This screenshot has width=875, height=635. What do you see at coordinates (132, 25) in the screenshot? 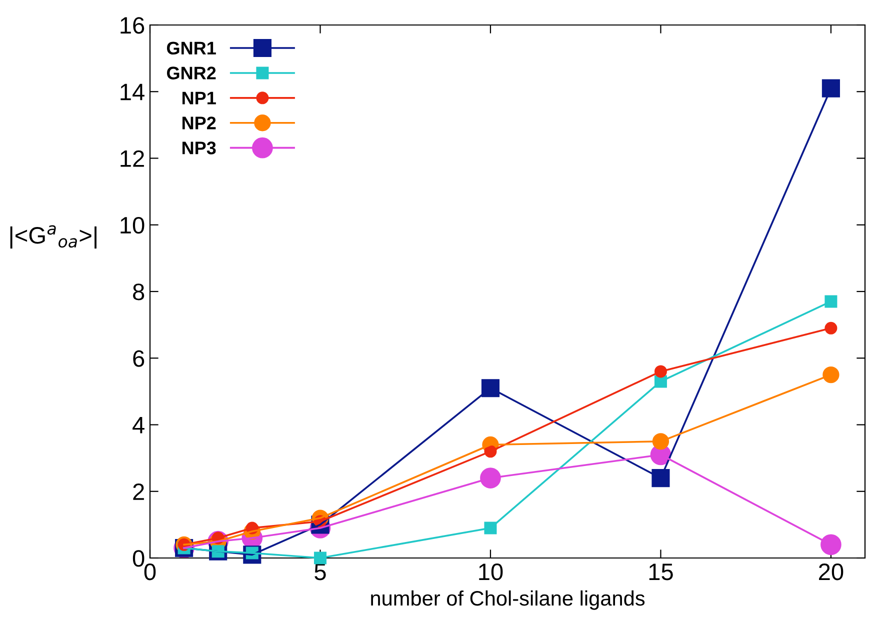
I see `y-tick-label: 16` at bounding box center [132, 25].